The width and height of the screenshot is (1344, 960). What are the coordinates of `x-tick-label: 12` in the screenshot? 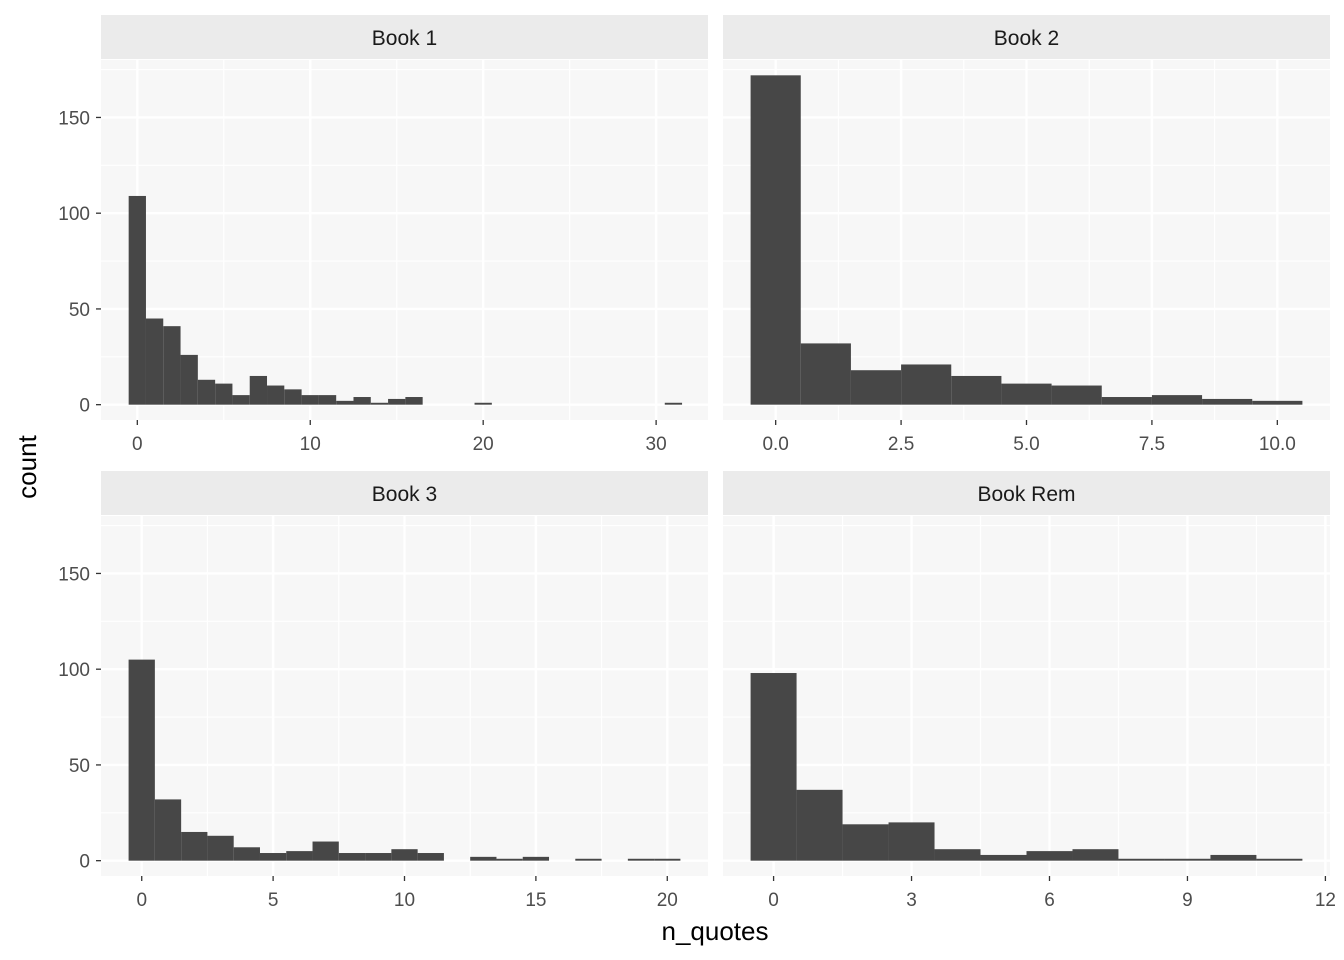 It's located at (1325, 900).